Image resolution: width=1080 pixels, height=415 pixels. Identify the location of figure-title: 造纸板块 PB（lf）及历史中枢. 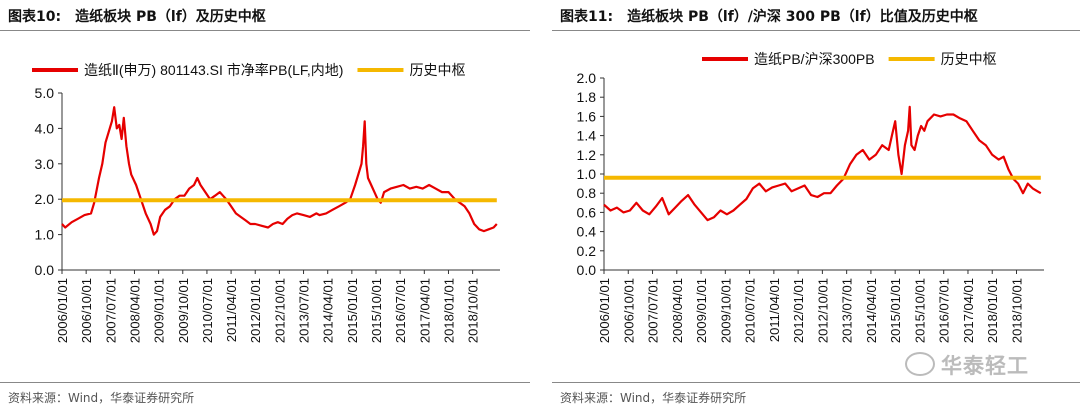
(170, 17).